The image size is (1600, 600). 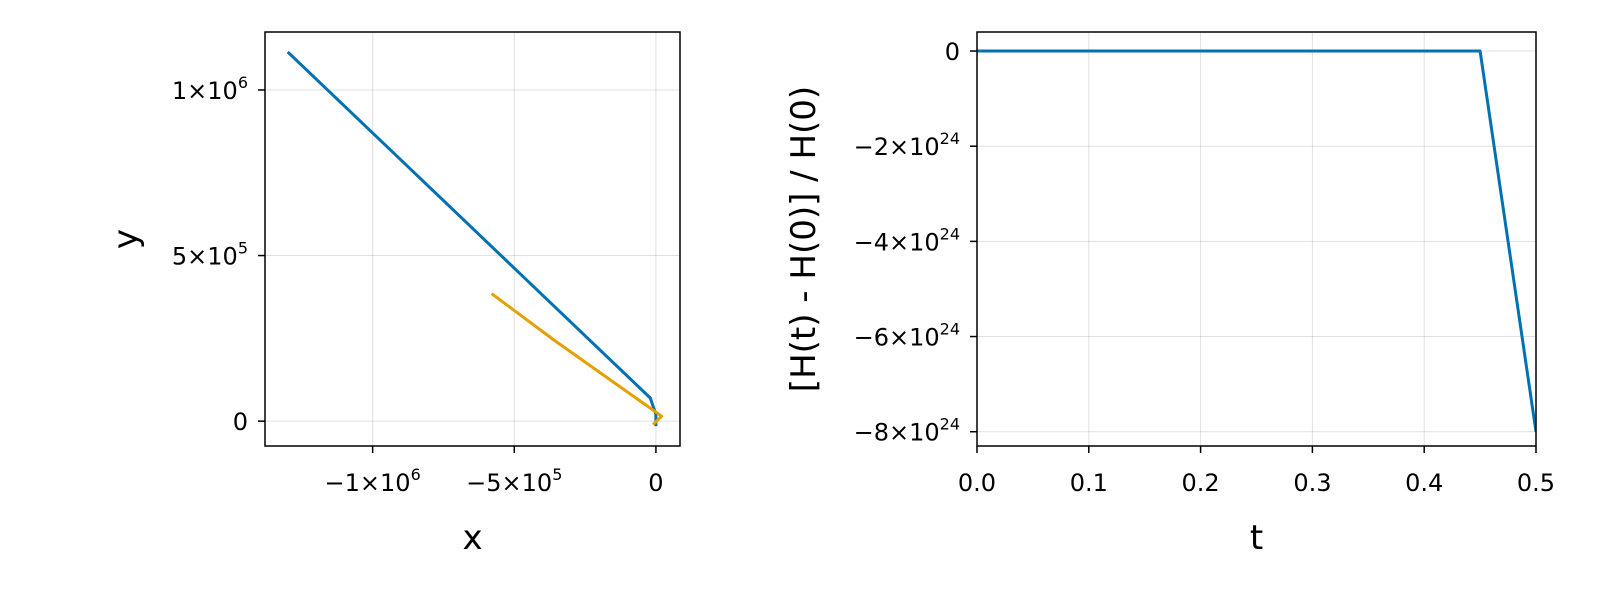 What do you see at coordinates (897, 338) in the screenshot?
I see `y-tick-label-mantissa: −6×10` at bounding box center [897, 338].